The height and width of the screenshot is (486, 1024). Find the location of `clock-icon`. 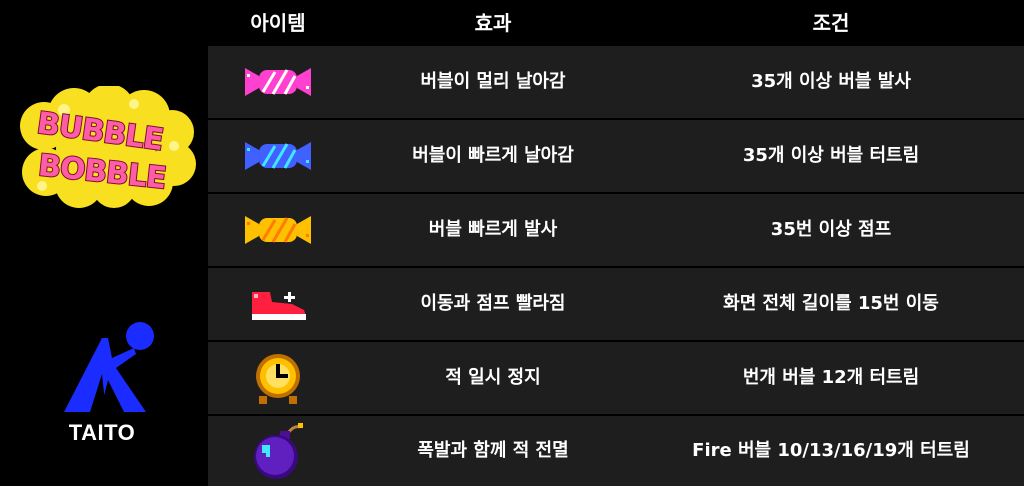

clock-icon is located at coordinates (278, 379).